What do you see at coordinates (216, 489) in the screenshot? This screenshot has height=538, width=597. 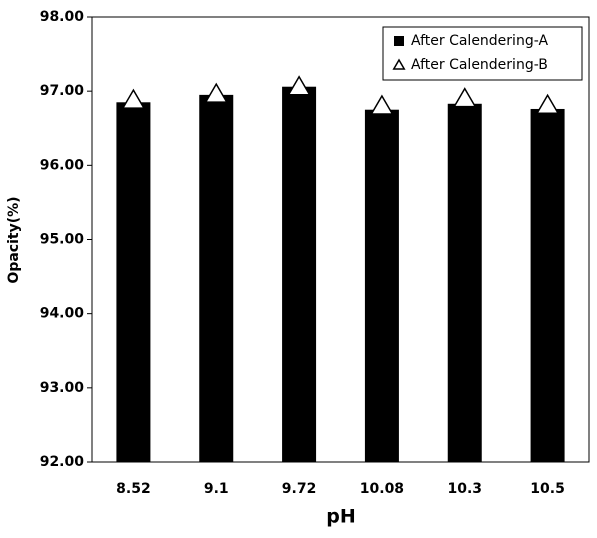 I see `x-tick-label: 9.1` at bounding box center [216, 489].